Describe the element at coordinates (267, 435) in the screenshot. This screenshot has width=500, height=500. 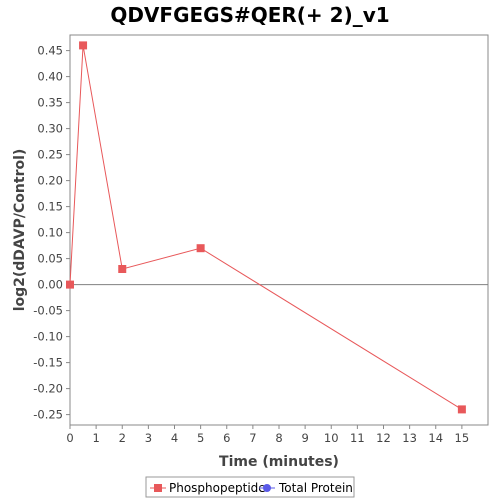
I see `x-axis-ticks: 0 1 2 3 4 5 6 7 8 9 10 11 12 13 14 15` at that location.